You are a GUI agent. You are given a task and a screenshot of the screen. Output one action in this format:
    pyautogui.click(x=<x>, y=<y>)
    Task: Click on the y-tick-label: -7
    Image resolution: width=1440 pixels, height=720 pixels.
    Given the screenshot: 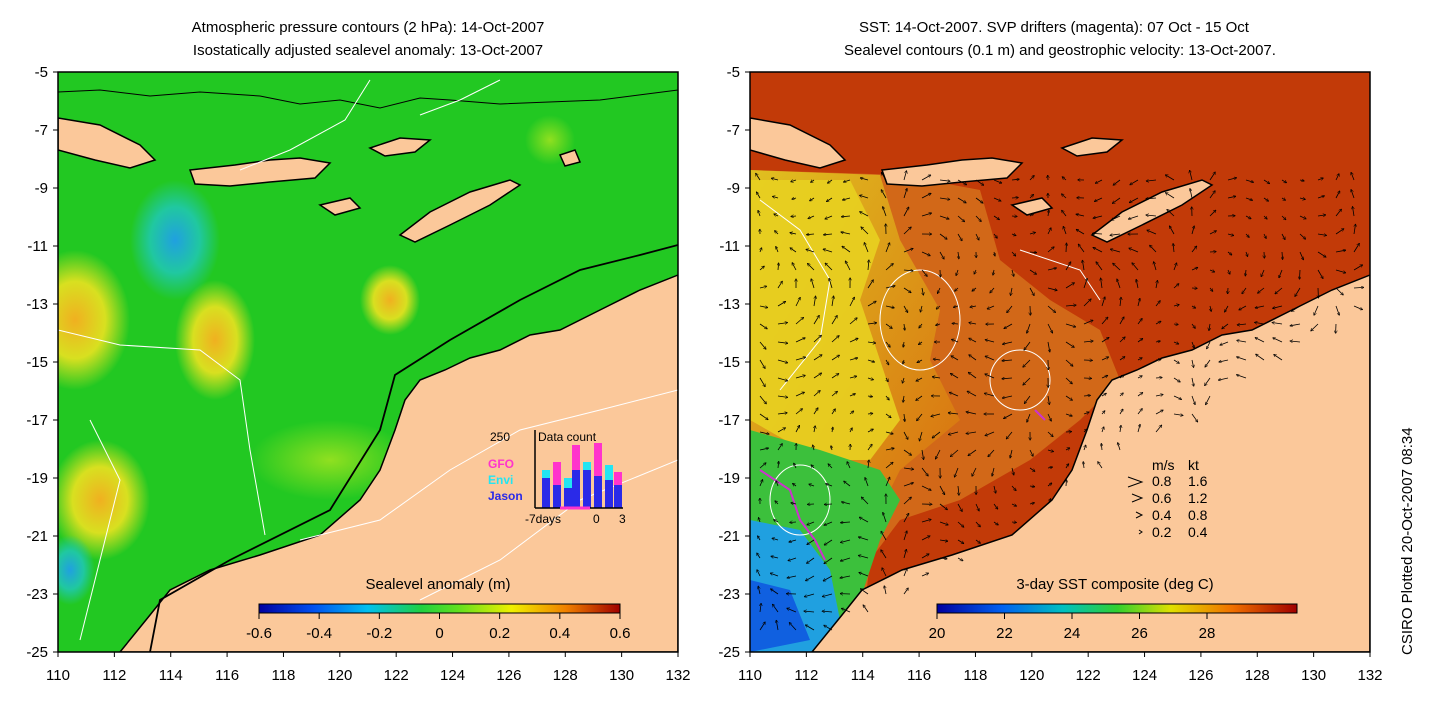 What is the action you would take?
    pyautogui.click(x=733, y=130)
    